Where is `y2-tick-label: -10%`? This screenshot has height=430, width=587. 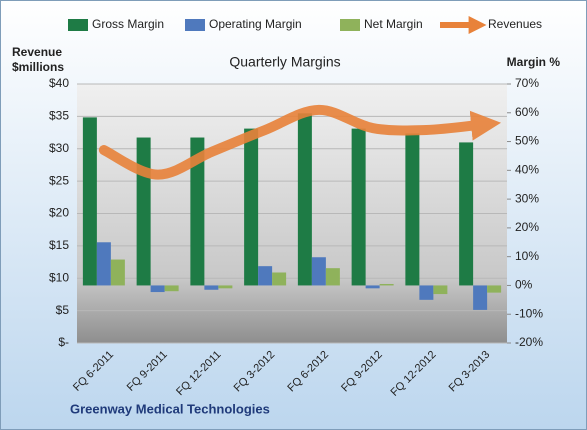
y2-tick-label: -10% is located at coordinates (529, 313).